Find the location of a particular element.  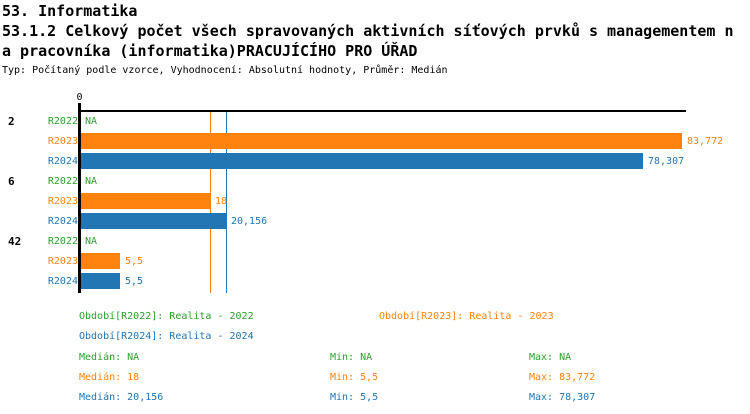

bar-value-label-R2022-g2: NA is located at coordinates (91, 121).